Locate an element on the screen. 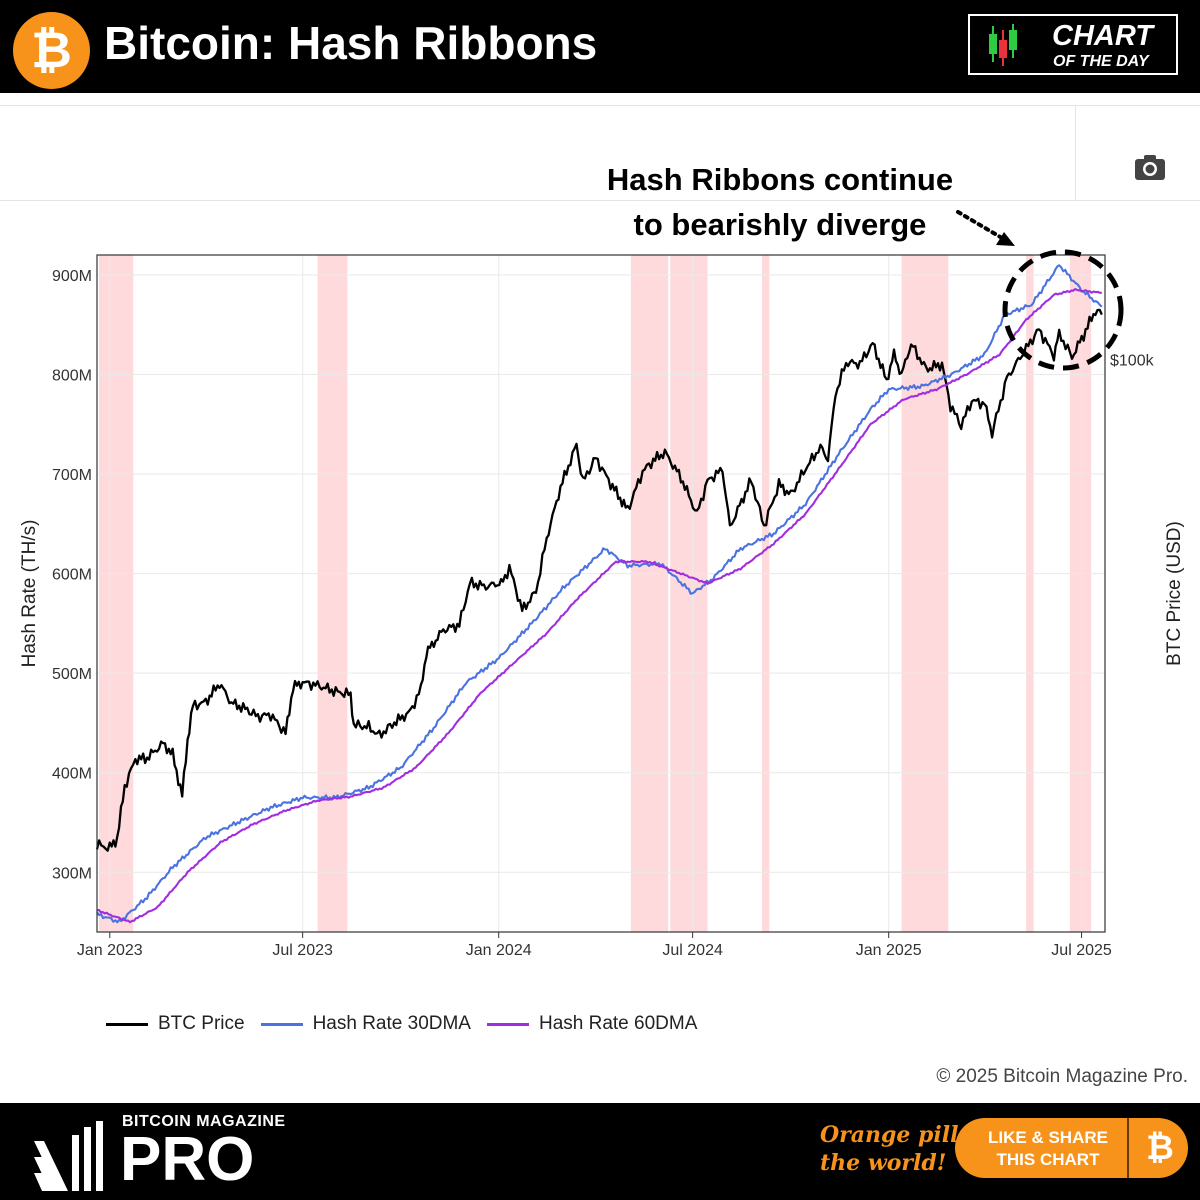 The height and width of the screenshot is (1200, 1200). toolbar-bottom-border is located at coordinates (600, 200).